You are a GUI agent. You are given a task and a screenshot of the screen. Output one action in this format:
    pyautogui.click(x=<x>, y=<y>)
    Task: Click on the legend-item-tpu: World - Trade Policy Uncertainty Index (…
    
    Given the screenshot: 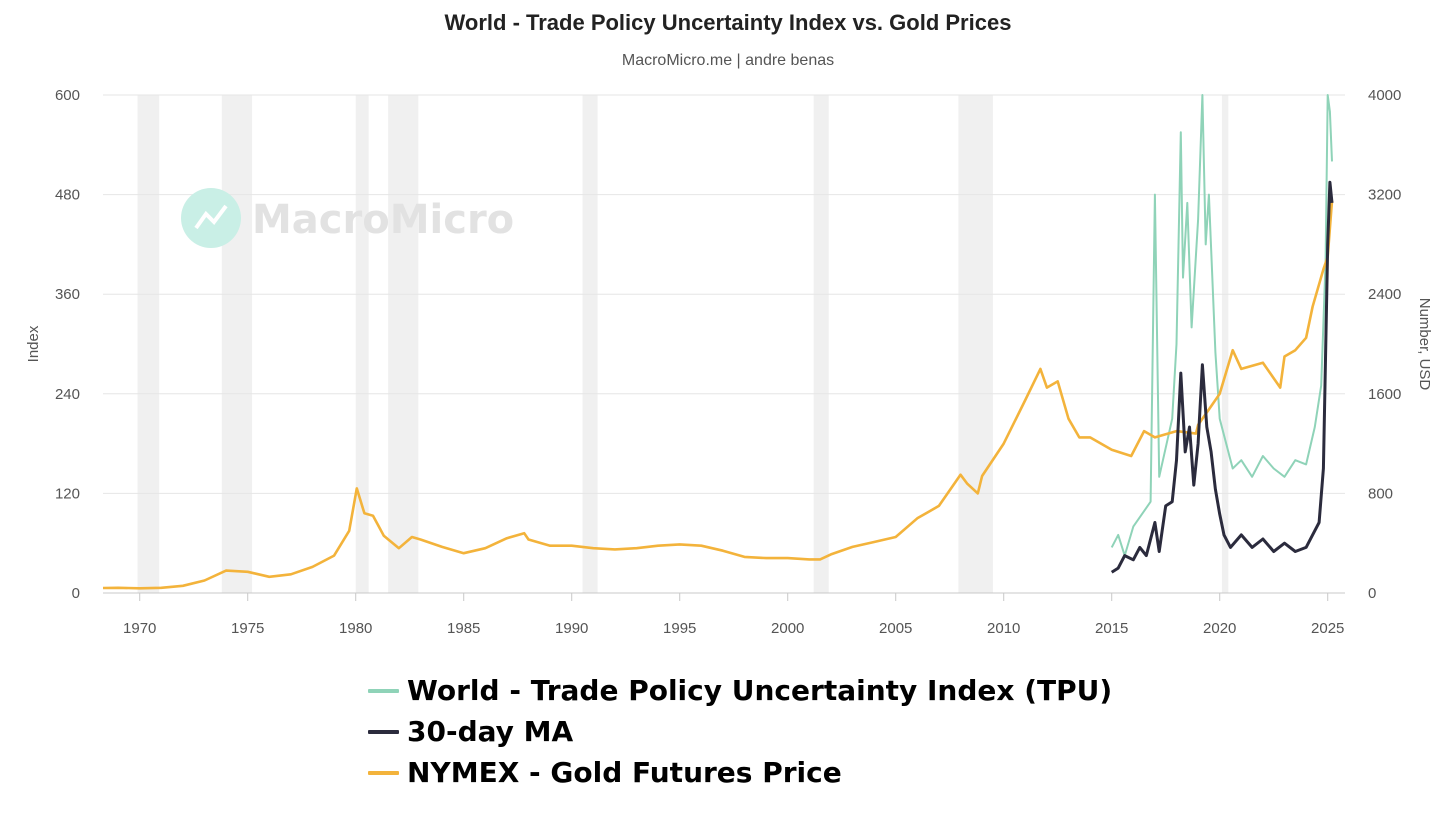 What is the action you would take?
    pyautogui.click(x=740, y=690)
    